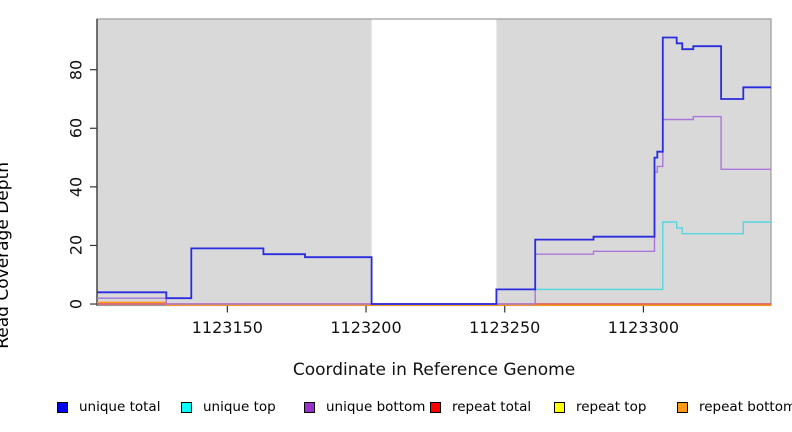  Describe the element at coordinates (434, 370) in the screenshot. I see `x-axis-title: Coordinate in Reference Genome` at that location.